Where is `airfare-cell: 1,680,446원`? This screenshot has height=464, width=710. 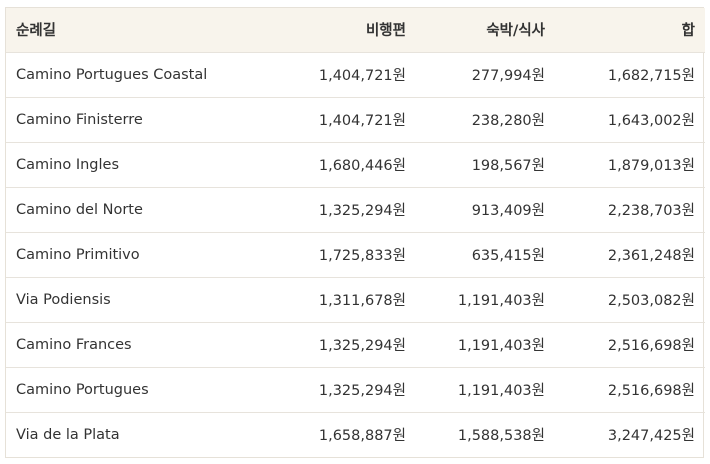 airfare-cell: 1,680,446원 is located at coordinates (362, 166).